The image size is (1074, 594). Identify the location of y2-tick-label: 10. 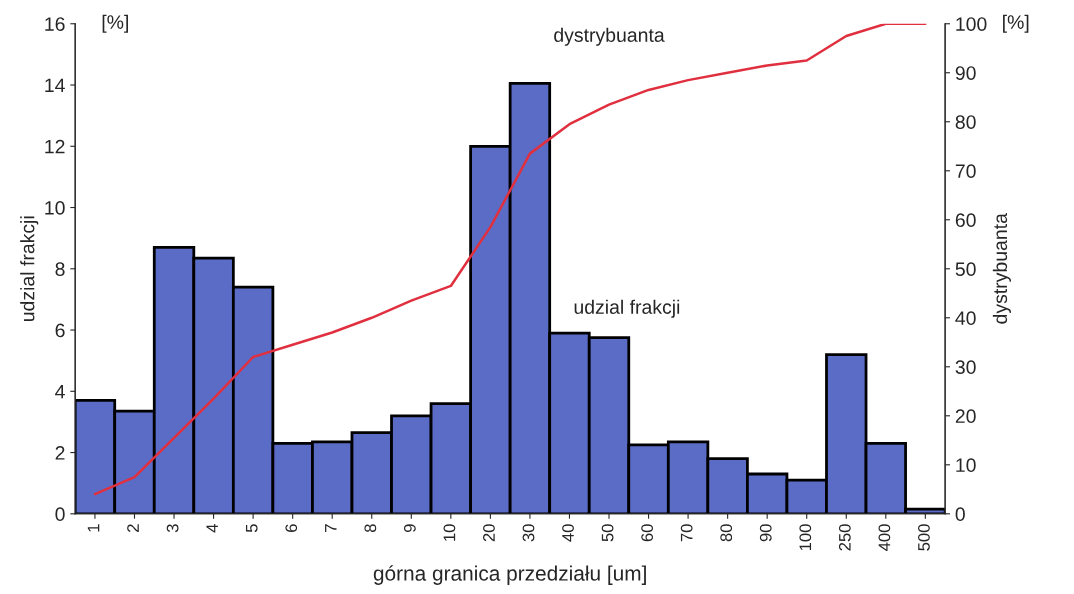
(966, 465).